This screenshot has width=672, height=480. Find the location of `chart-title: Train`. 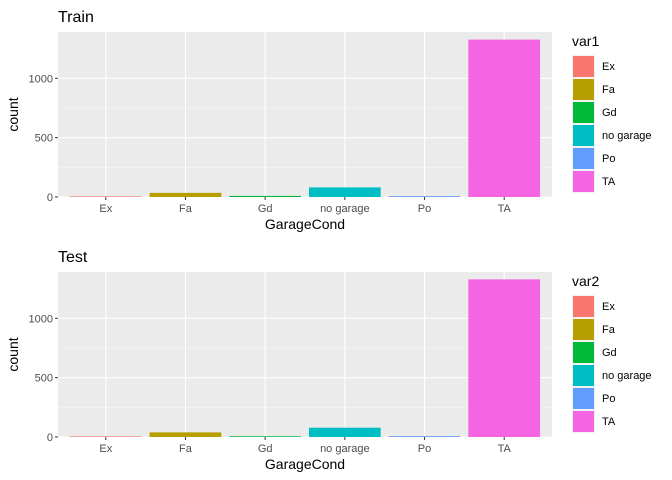

chart-title: Train is located at coordinates (76, 17).